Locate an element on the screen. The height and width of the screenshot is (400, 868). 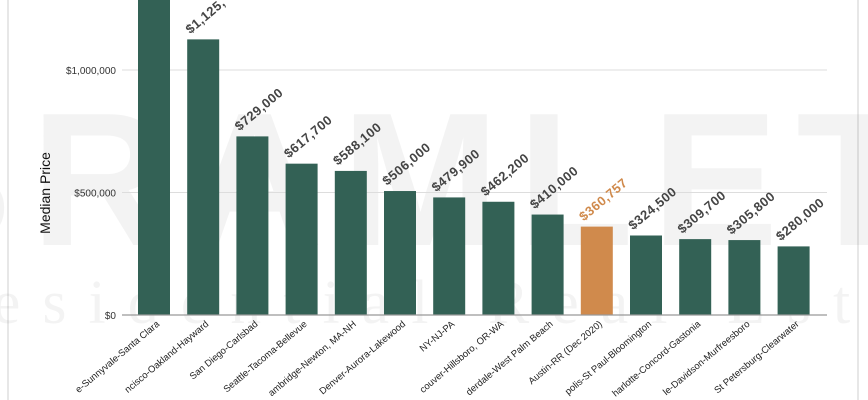
y-tick-label: $1,000,000 is located at coordinates (91, 71).